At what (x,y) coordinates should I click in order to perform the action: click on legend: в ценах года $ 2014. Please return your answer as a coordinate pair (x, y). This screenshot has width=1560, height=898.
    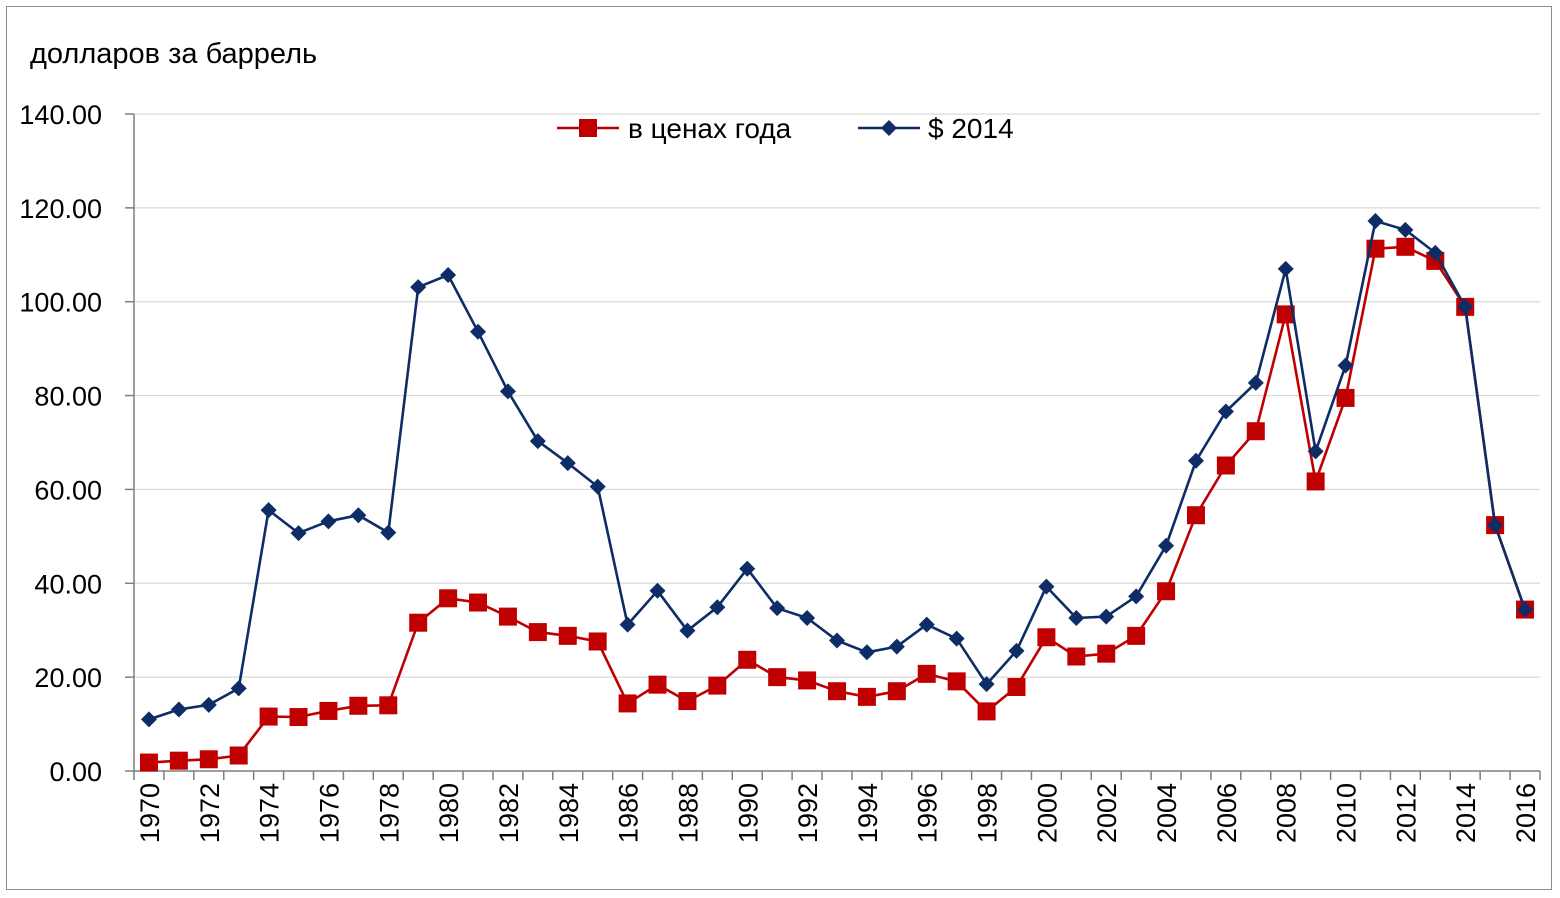
    Looking at the image, I should click on (785, 128).